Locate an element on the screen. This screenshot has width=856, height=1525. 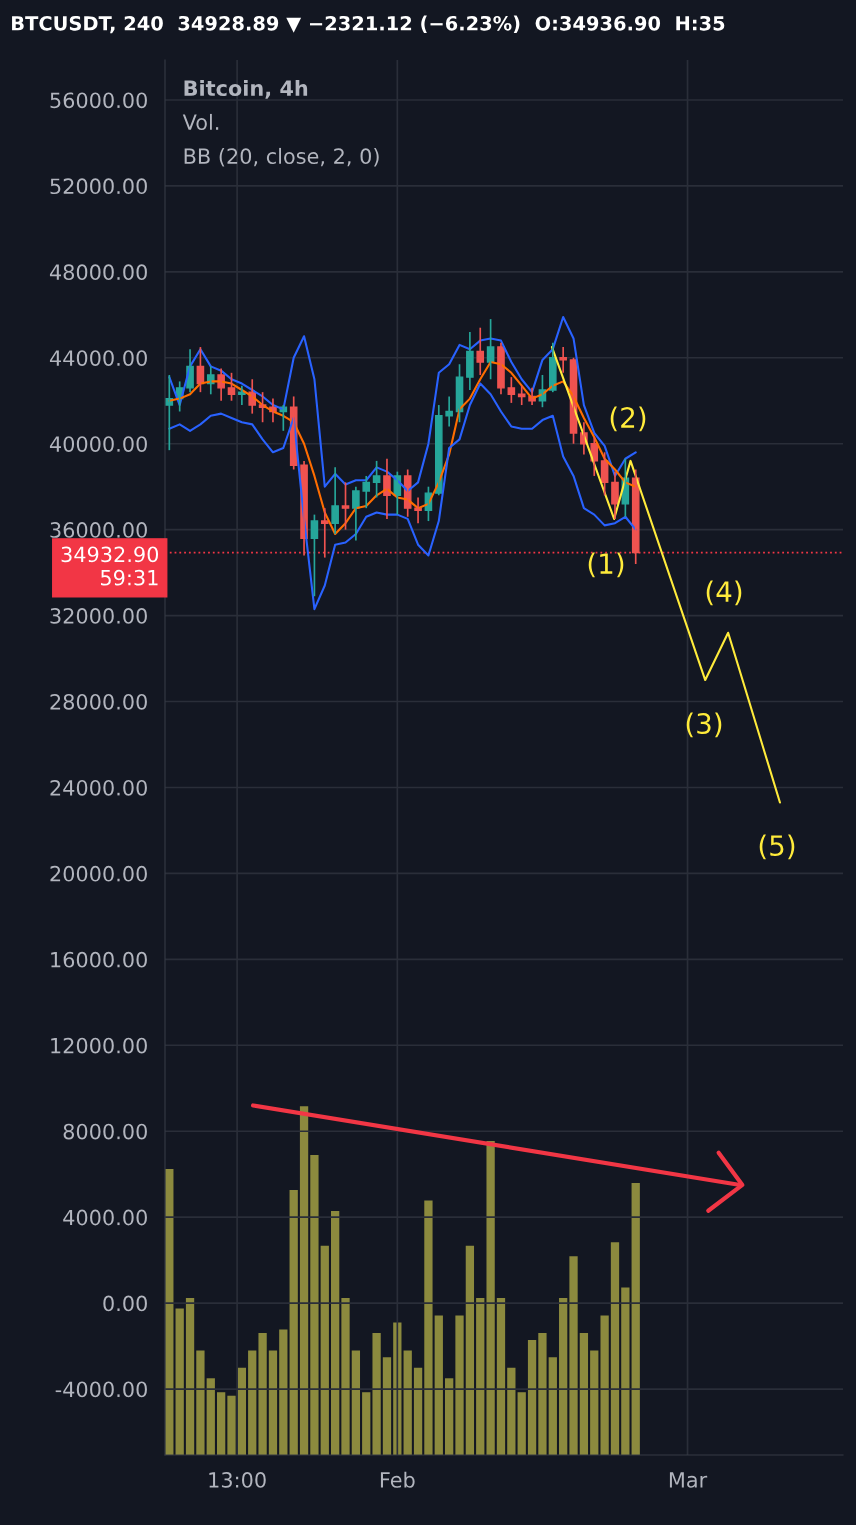
y-tick-label: 0.00 is located at coordinates (125, 1303).